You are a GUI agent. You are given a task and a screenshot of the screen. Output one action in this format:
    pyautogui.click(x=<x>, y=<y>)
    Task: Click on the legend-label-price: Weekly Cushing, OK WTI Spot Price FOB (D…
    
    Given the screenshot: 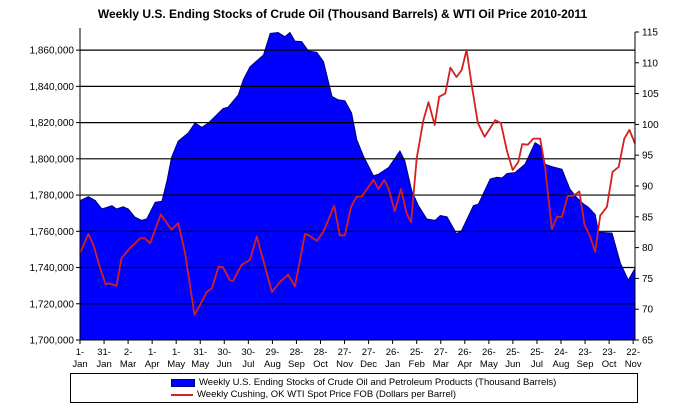 What is the action you would take?
    pyautogui.click(x=327, y=394)
    